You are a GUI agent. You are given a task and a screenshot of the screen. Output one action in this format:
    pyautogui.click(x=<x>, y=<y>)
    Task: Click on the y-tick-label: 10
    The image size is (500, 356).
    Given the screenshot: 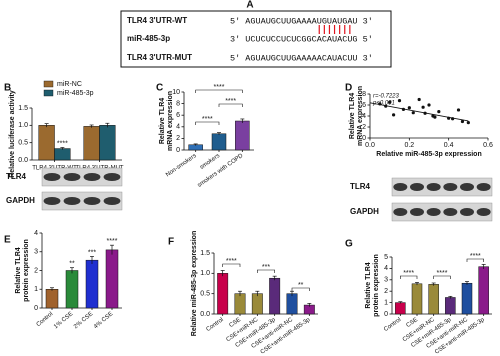 What is the action you would take?
    pyautogui.click(x=176, y=92)
    